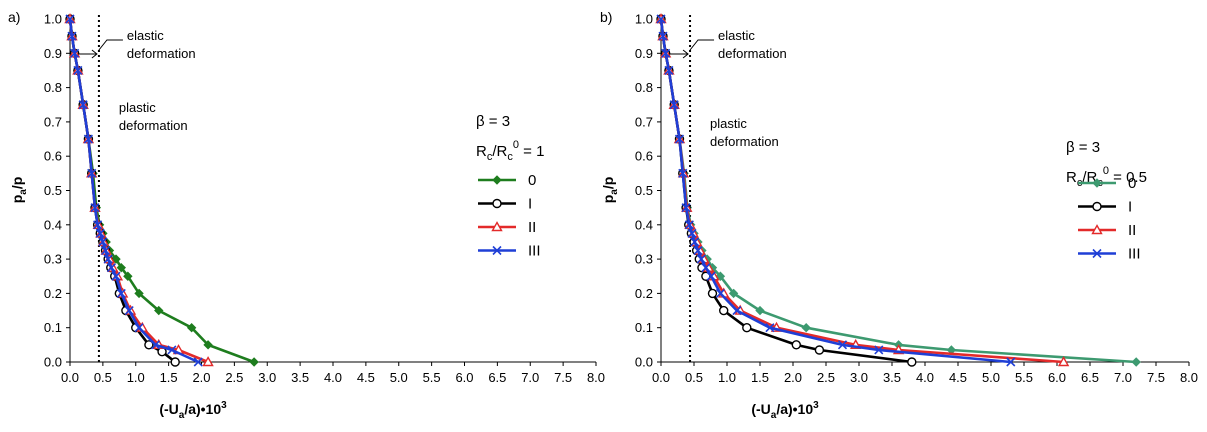  Describe the element at coordinates (53, 327) in the screenshot. I see `y-tick-label: 0.1` at that location.